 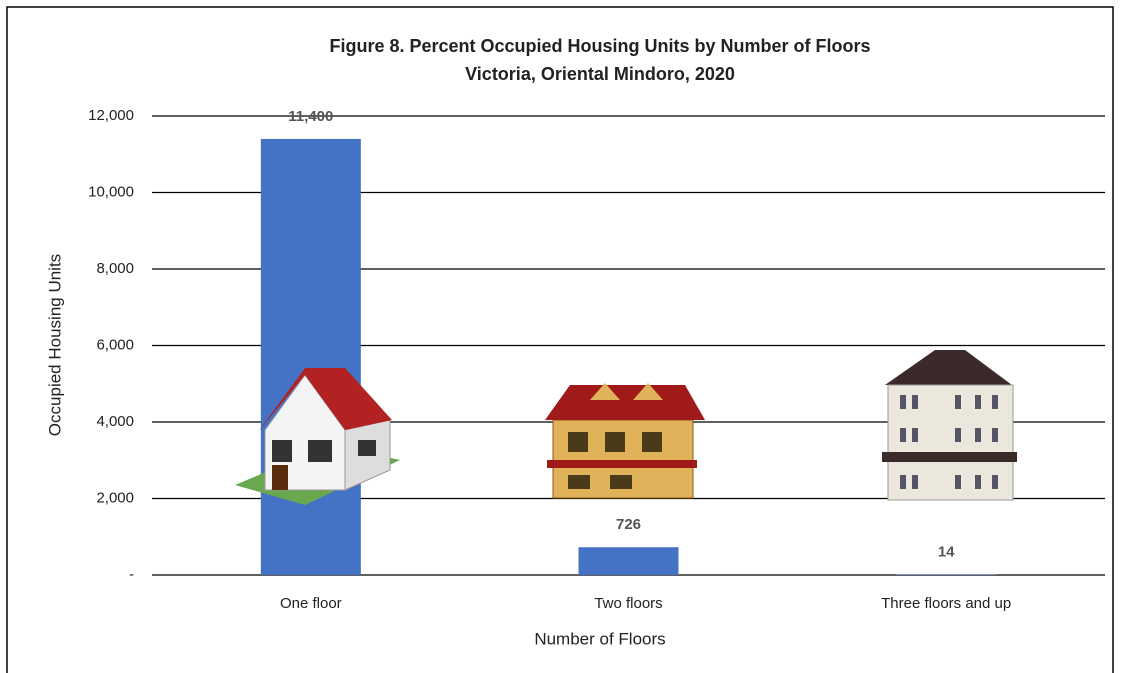 I want to click on y-tick-label: 10,000, so click(x=111, y=191).